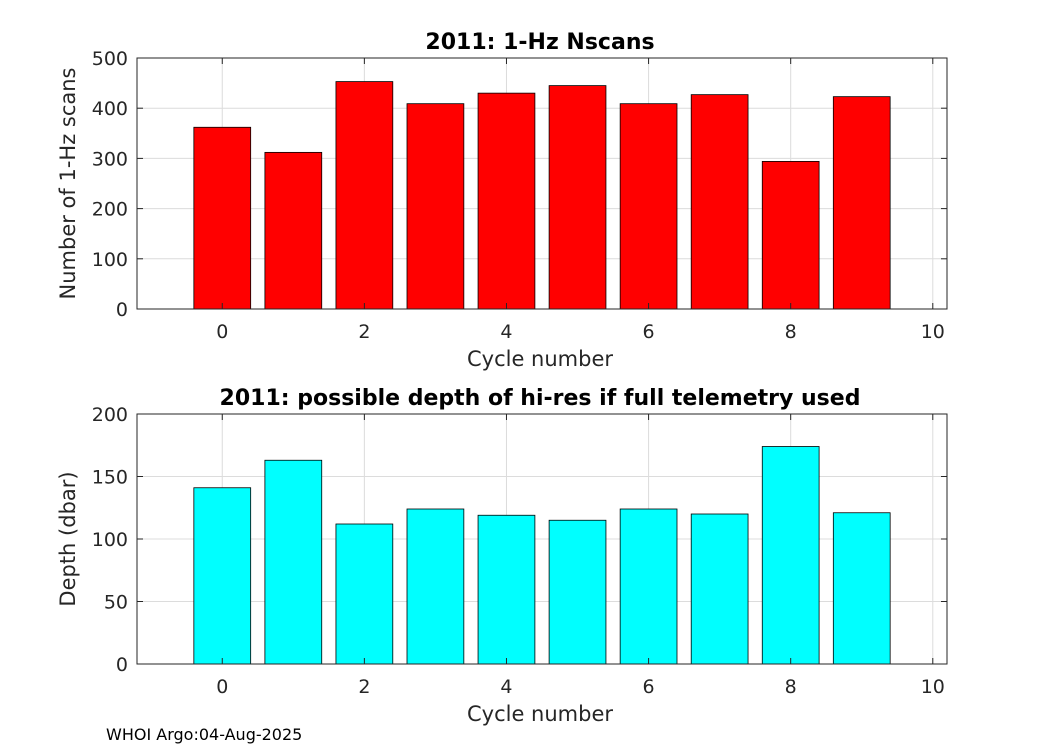  What do you see at coordinates (110, 109) in the screenshot?
I see `y-tick-label: 400` at bounding box center [110, 109].